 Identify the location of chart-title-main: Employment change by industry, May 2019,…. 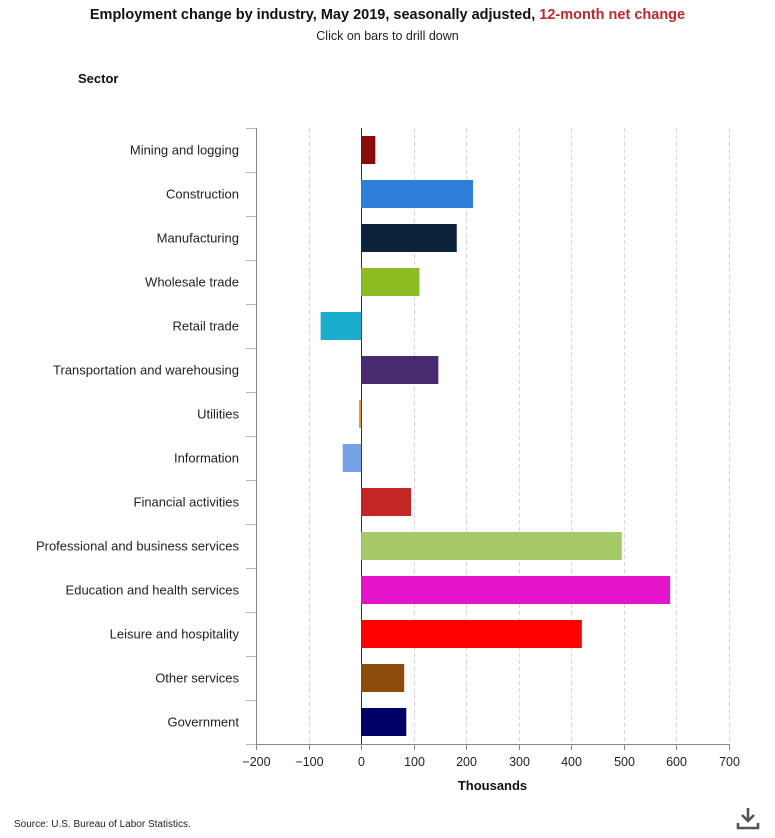
(314, 15).